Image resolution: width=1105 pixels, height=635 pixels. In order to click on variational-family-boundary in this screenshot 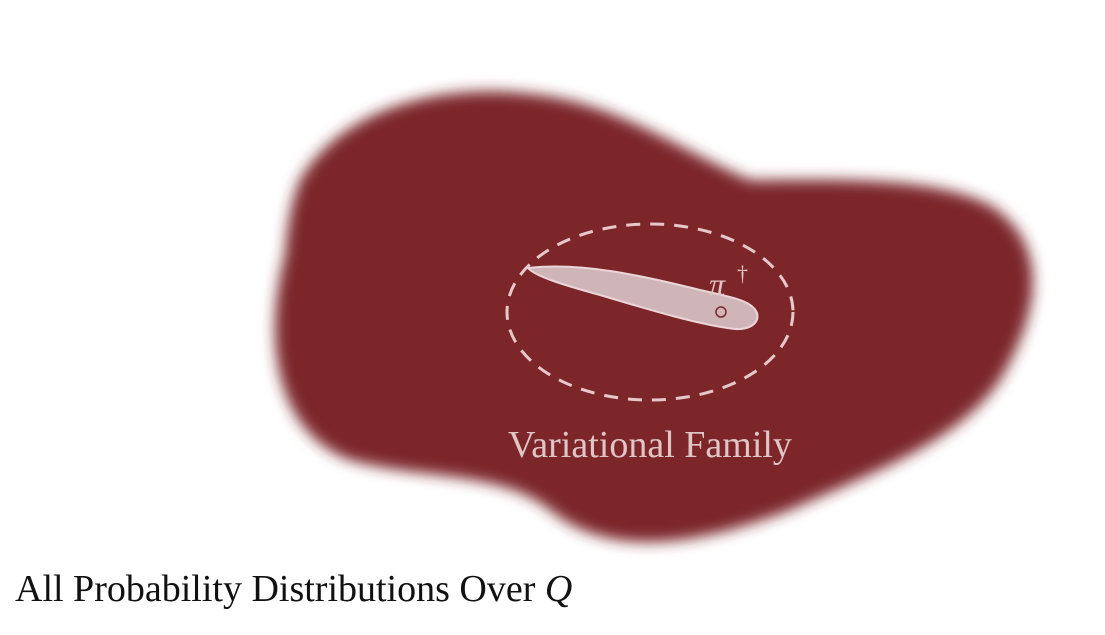, I will do `click(650, 312)`.